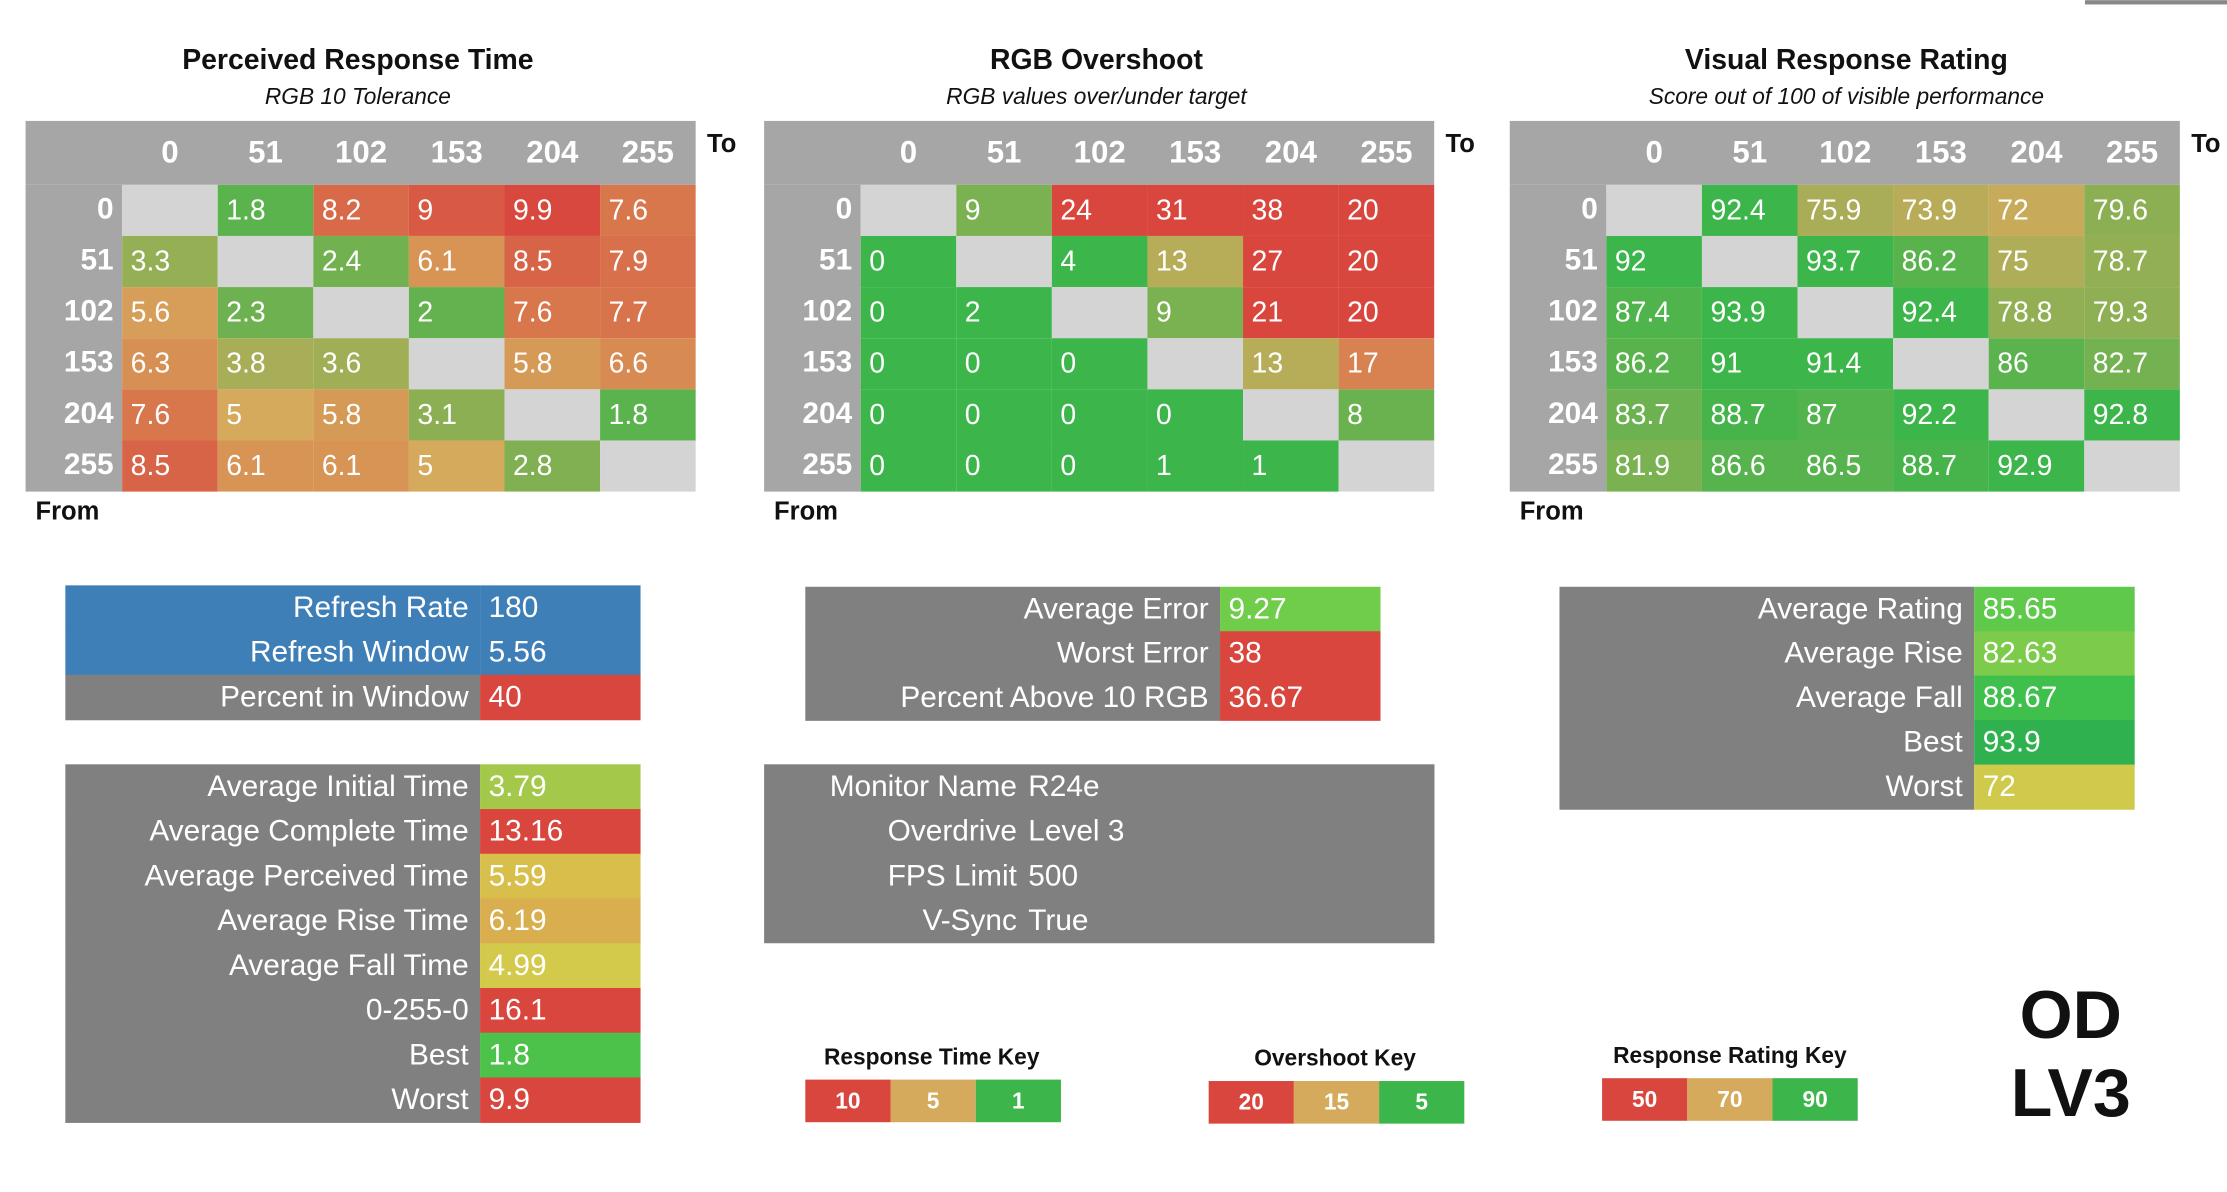 This screenshot has height=1192, width=2227. Describe the element at coordinates (1833, 210) in the screenshot. I see `cell-value: 75.9` at that location.